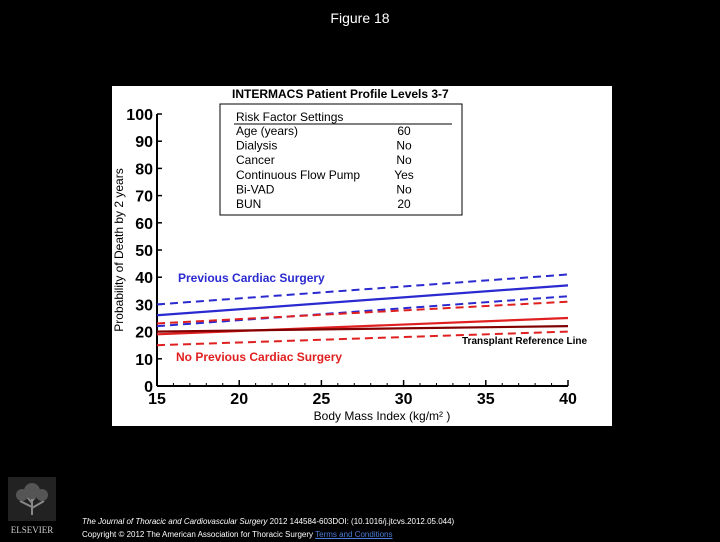 The width and height of the screenshot is (720, 542). Describe the element at coordinates (144, 360) in the screenshot. I see `y-tick-label: 10` at that location.